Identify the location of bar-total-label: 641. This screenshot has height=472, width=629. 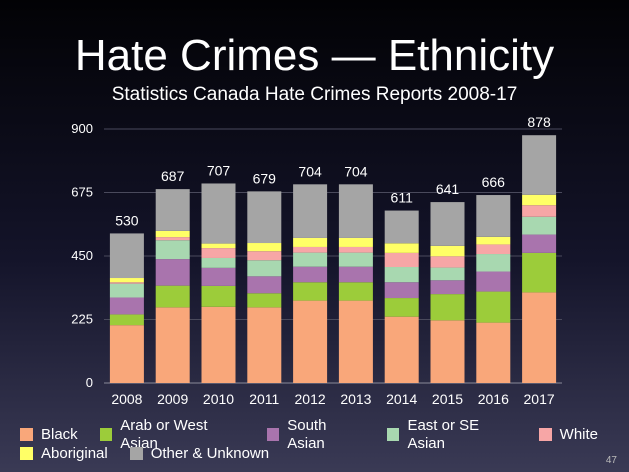
(448, 189).